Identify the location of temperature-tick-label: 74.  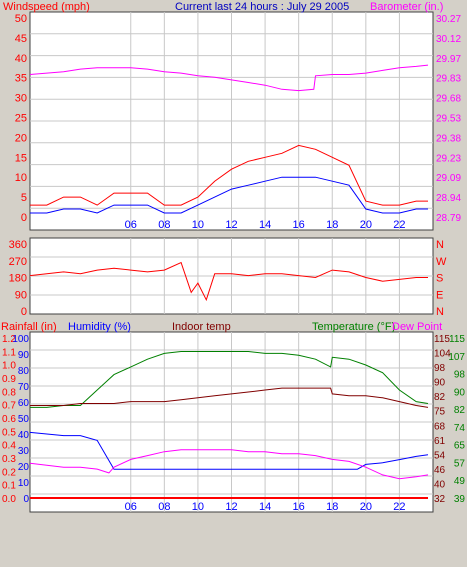
(460, 428).